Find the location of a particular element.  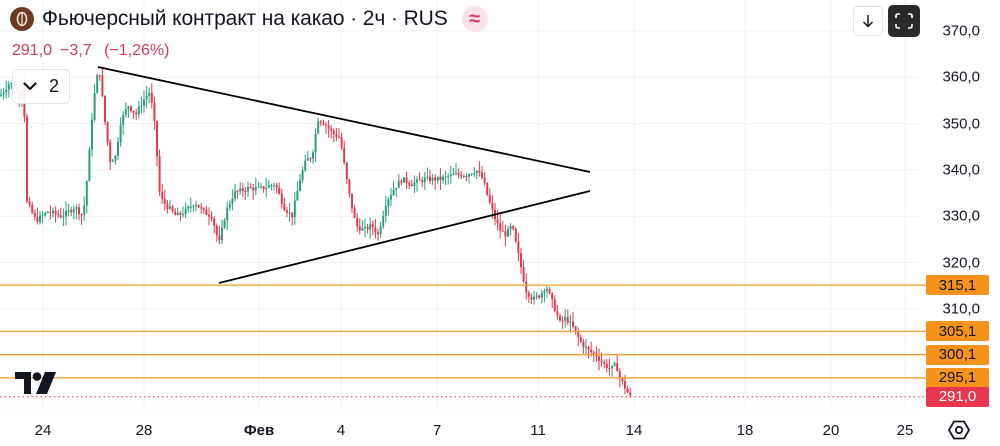

time-axis-label: 28 is located at coordinates (144, 430).